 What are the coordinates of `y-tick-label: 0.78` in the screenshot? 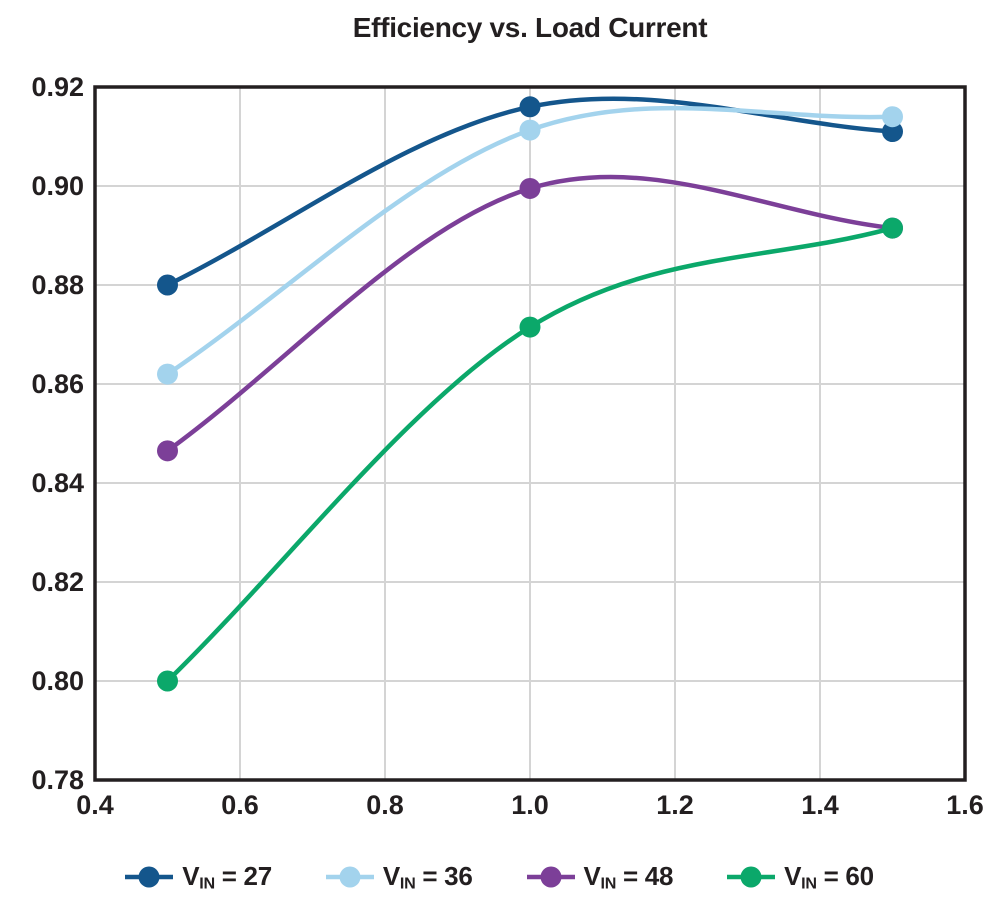 It's located at (57, 780).